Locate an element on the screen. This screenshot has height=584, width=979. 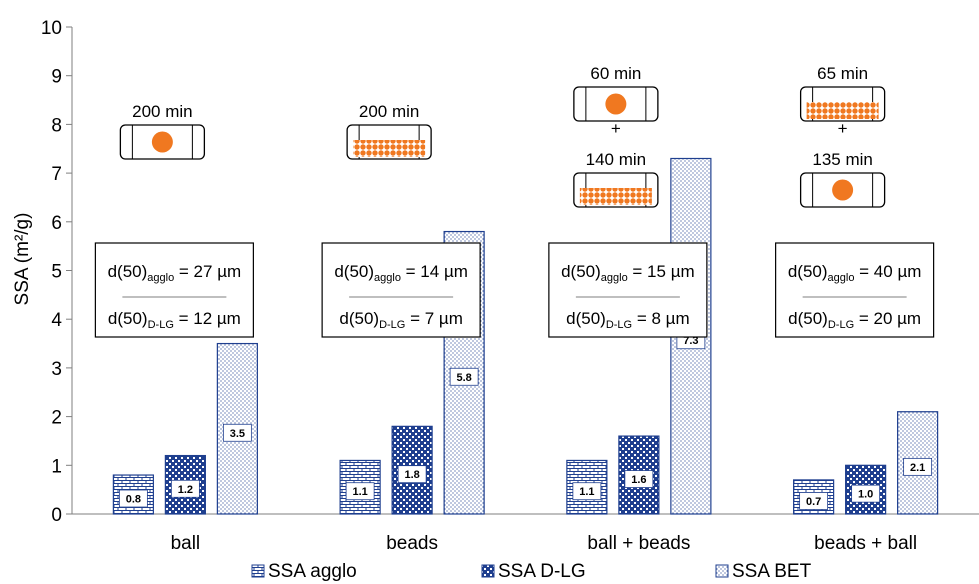
milling-steps-2: 60 min 140 min + is located at coordinates (616, 136).